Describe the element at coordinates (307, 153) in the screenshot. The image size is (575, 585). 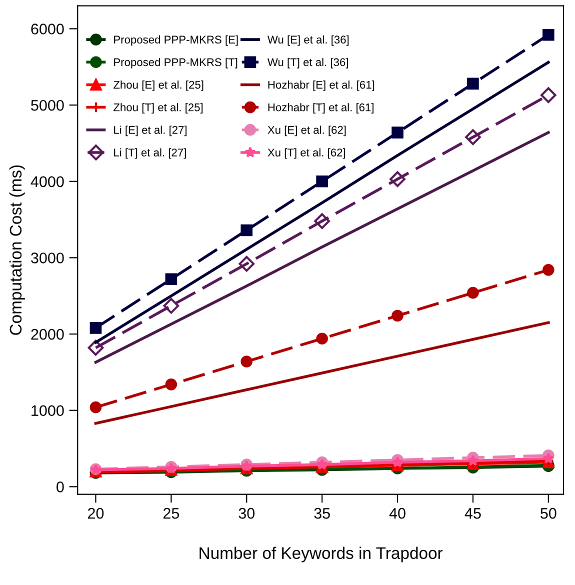
I see `legend-label: Xu [T] et al. [62]` at that location.